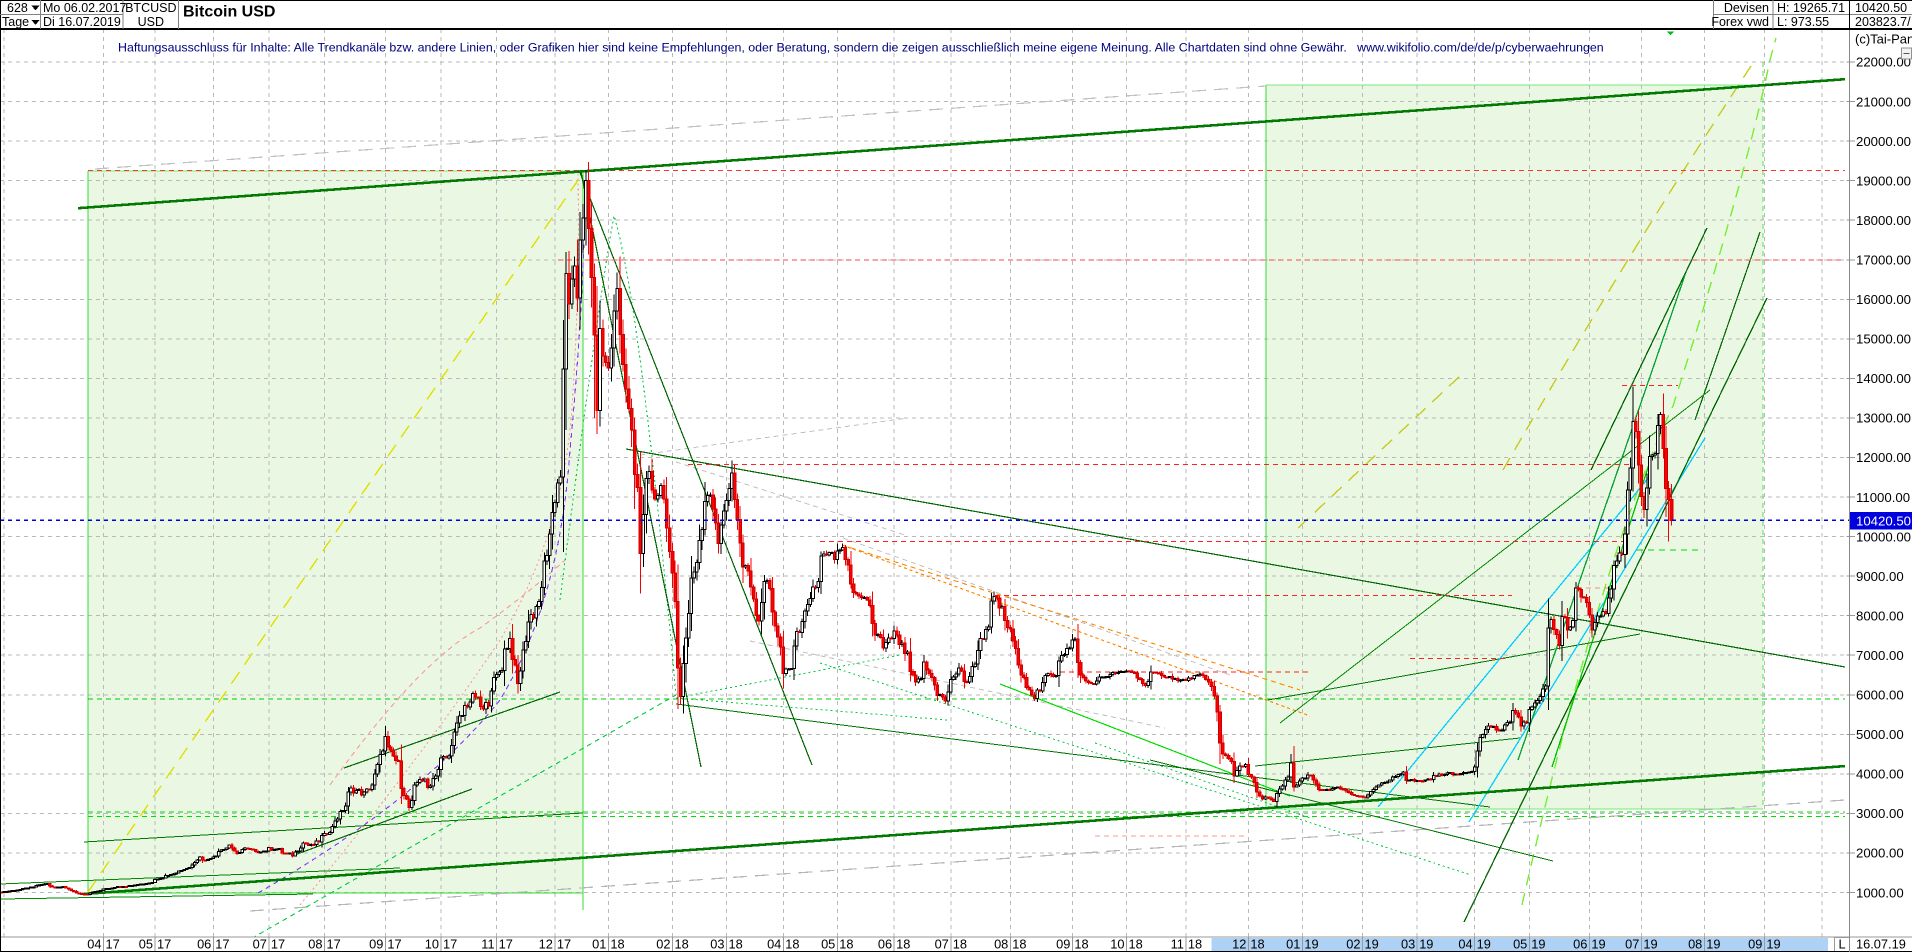 The image size is (1912, 952). I want to click on svg-text: 7000.00, so click(1880, 655).